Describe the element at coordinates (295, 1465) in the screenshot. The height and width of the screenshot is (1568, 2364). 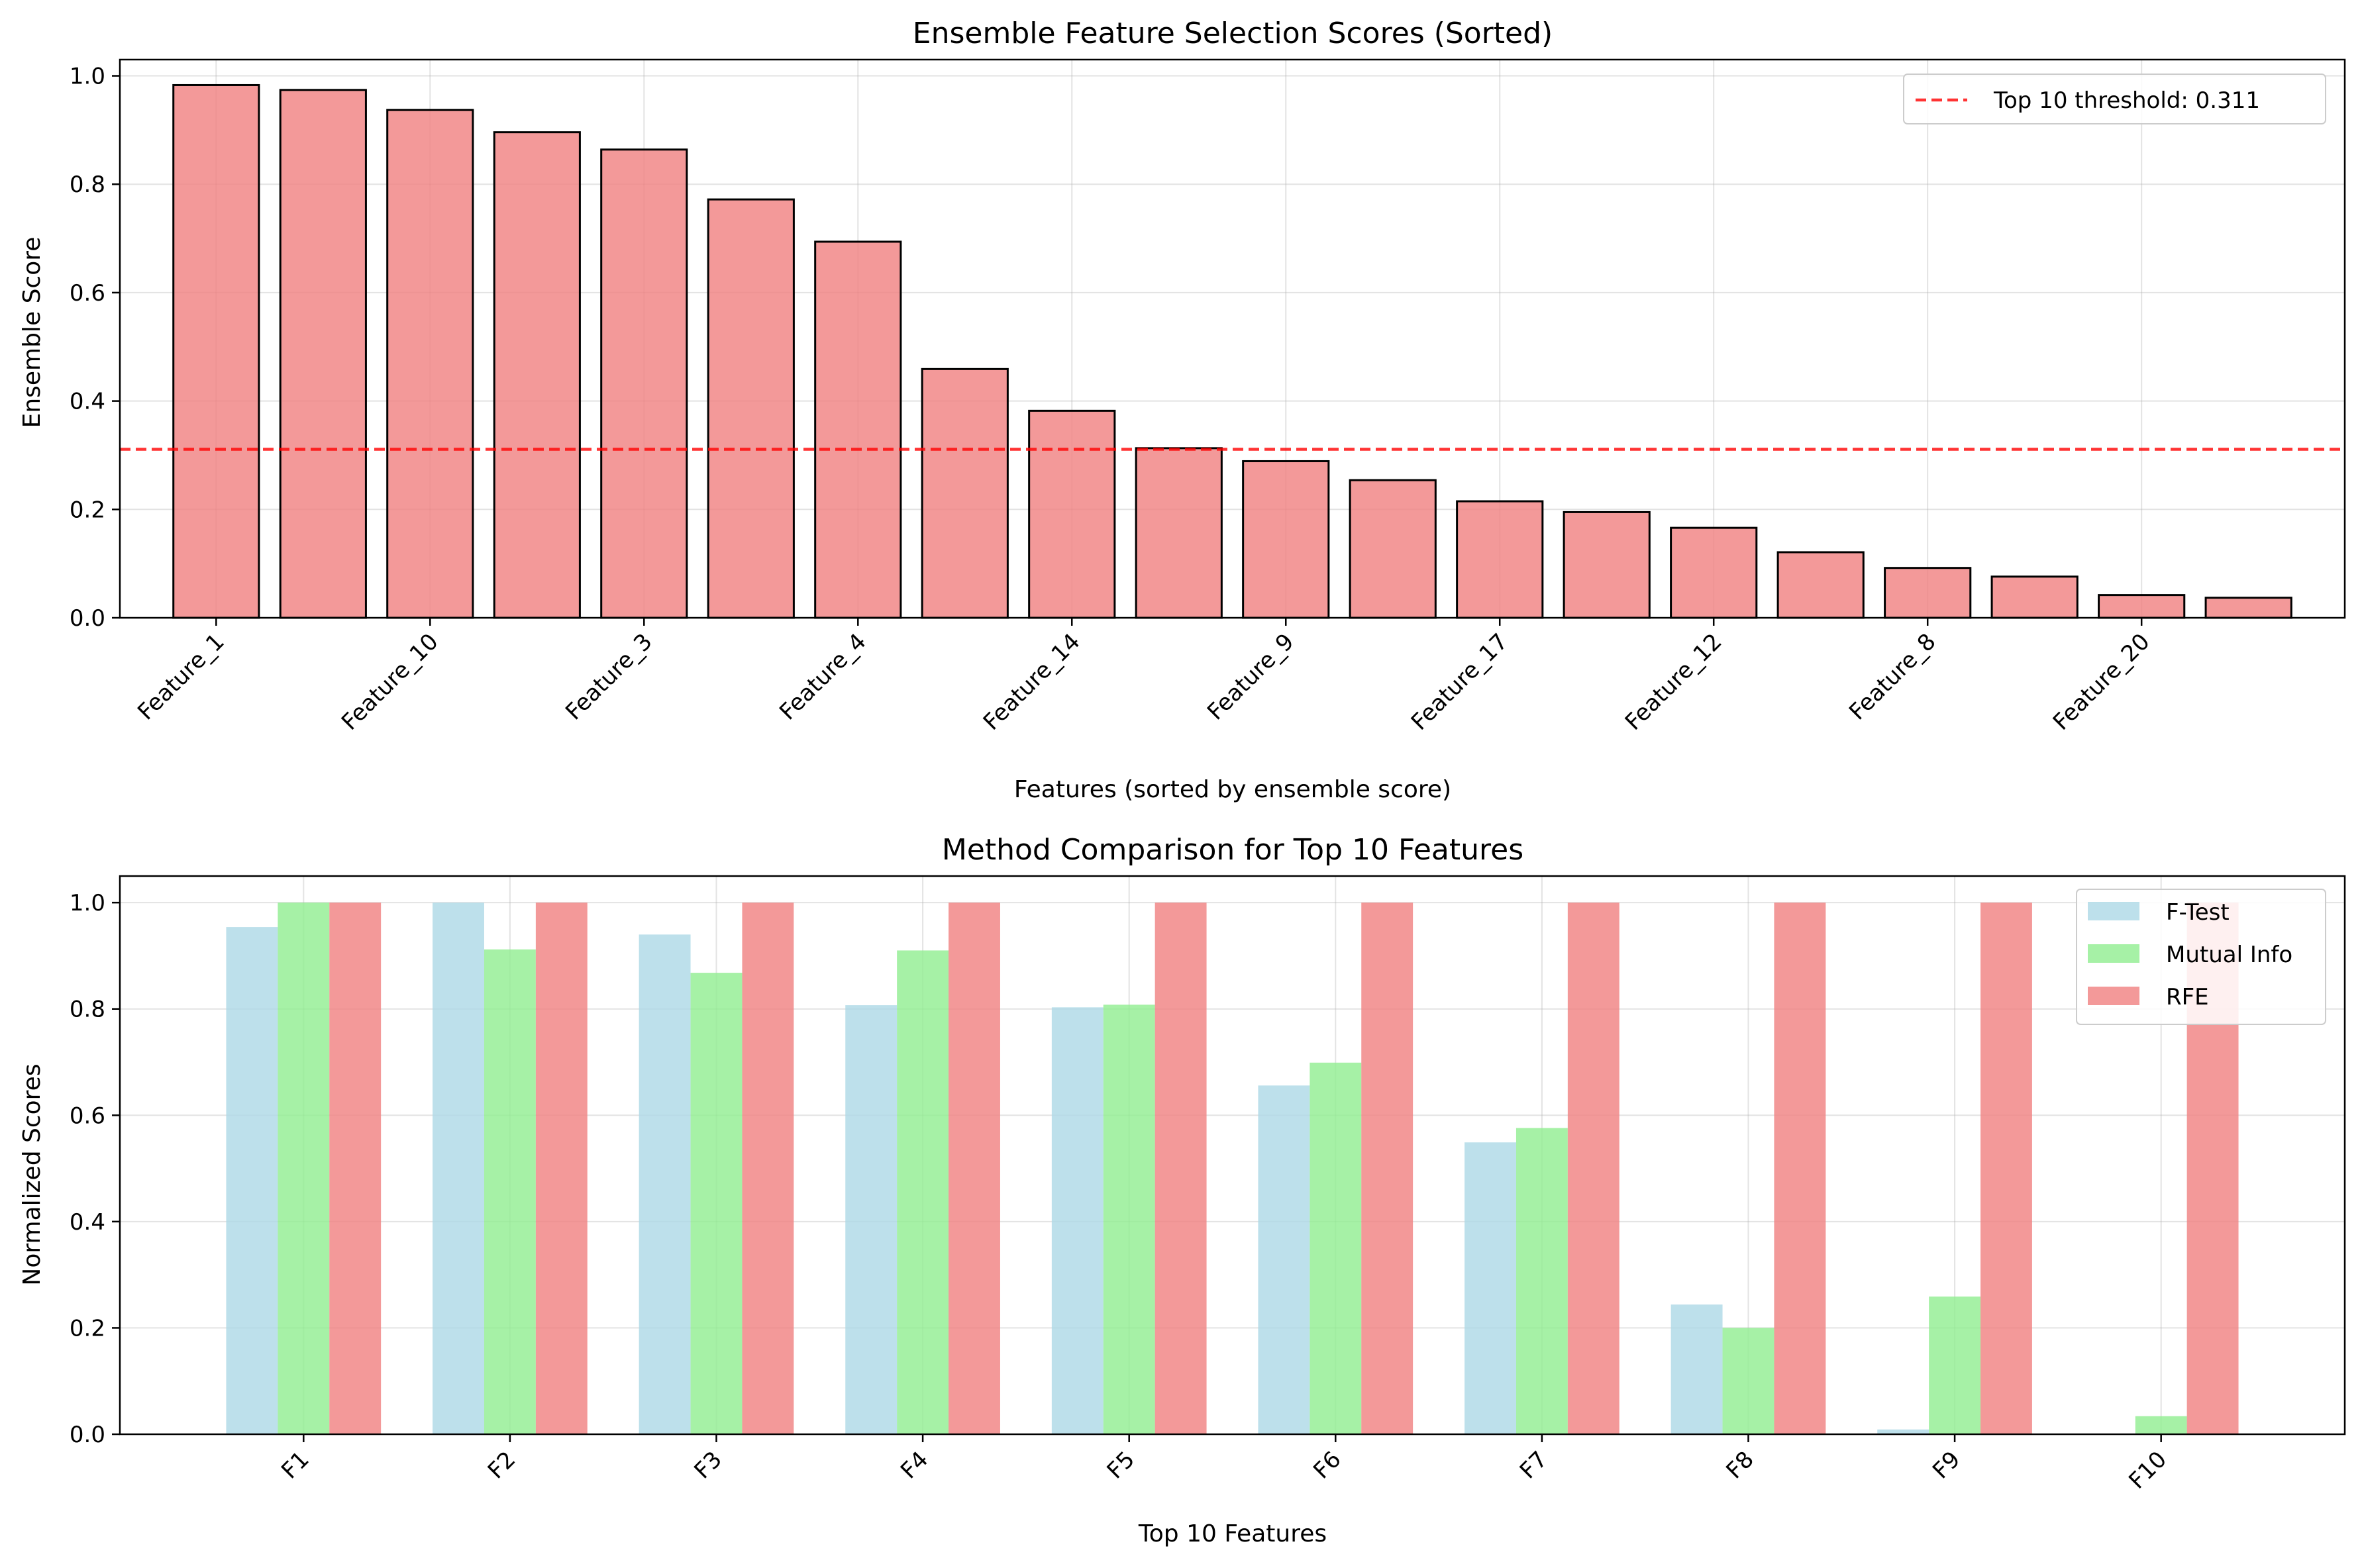
I see `method-x-tick-label: F1` at that location.